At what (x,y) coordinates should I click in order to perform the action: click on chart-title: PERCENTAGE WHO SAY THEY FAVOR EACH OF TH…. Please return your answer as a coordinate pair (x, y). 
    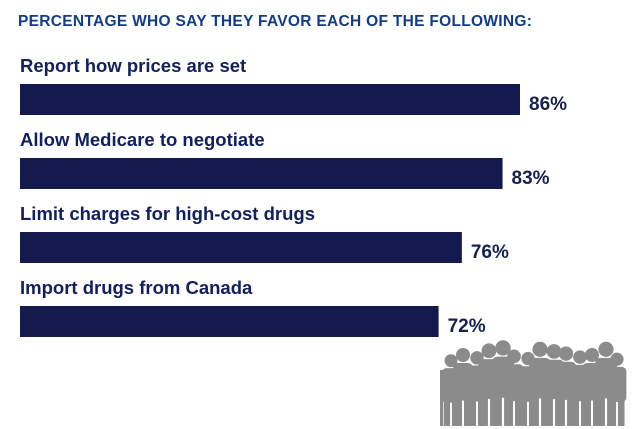
    Looking at the image, I should click on (275, 21).